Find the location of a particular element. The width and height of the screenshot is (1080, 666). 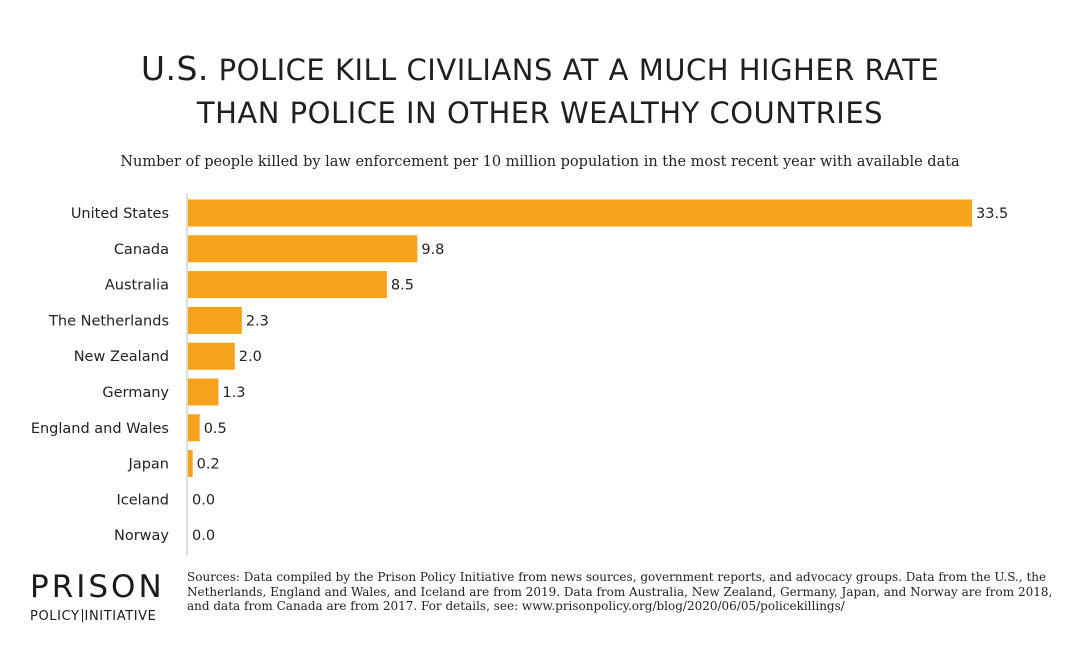

value-label-iceland: 0.0 is located at coordinates (203, 500).